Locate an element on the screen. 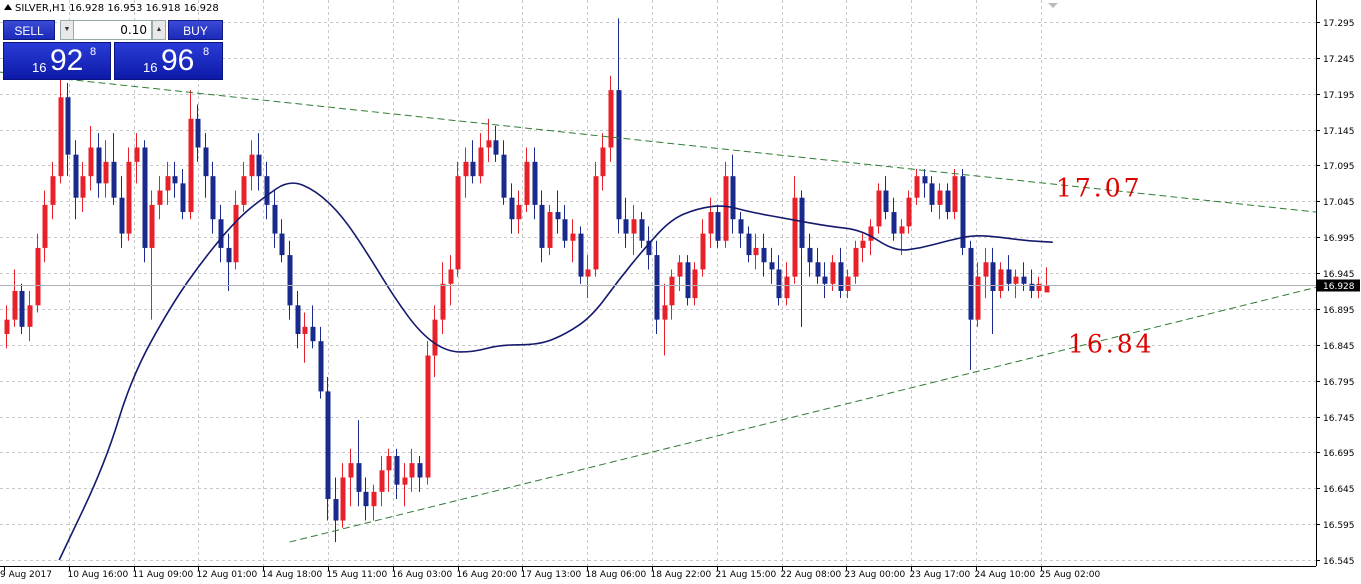 Image resolution: width=1361 pixels, height=584 pixels. x-tick-label: 16 Aug 03:00 is located at coordinates (422, 575).